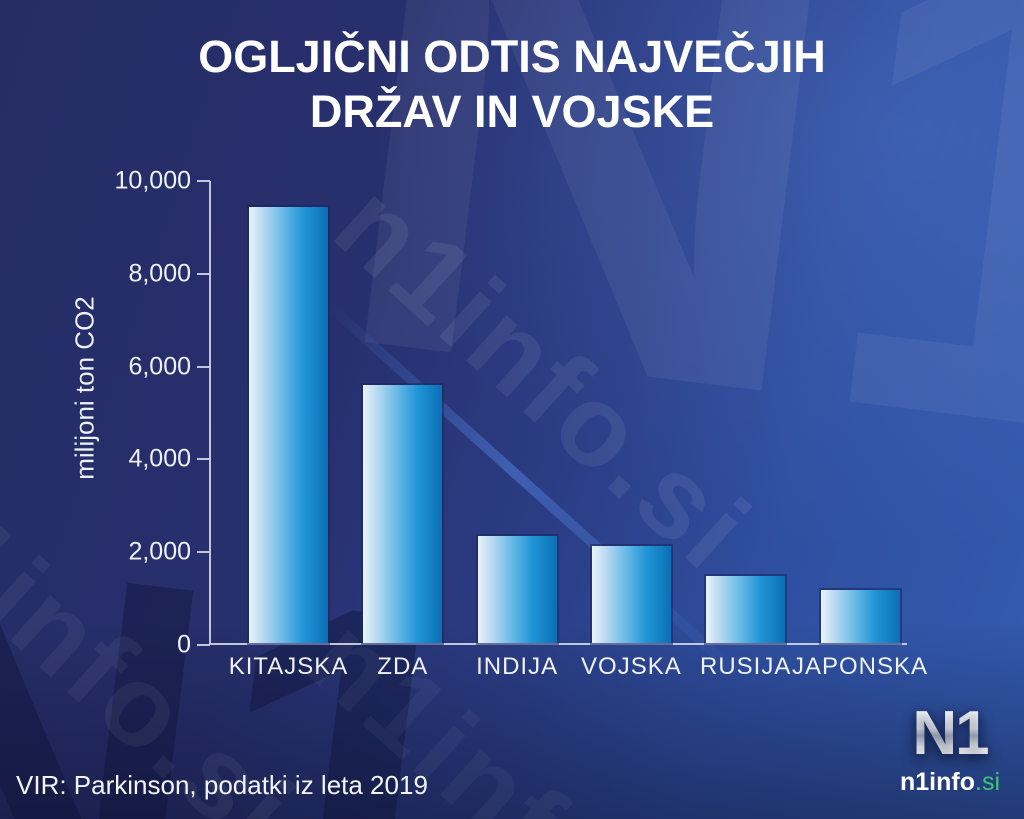 This screenshot has width=1024, height=819. What do you see at coordinates (184, 644) in the screenshot?
I see `y-tick-label: 0` at bounding box center [184, 644].